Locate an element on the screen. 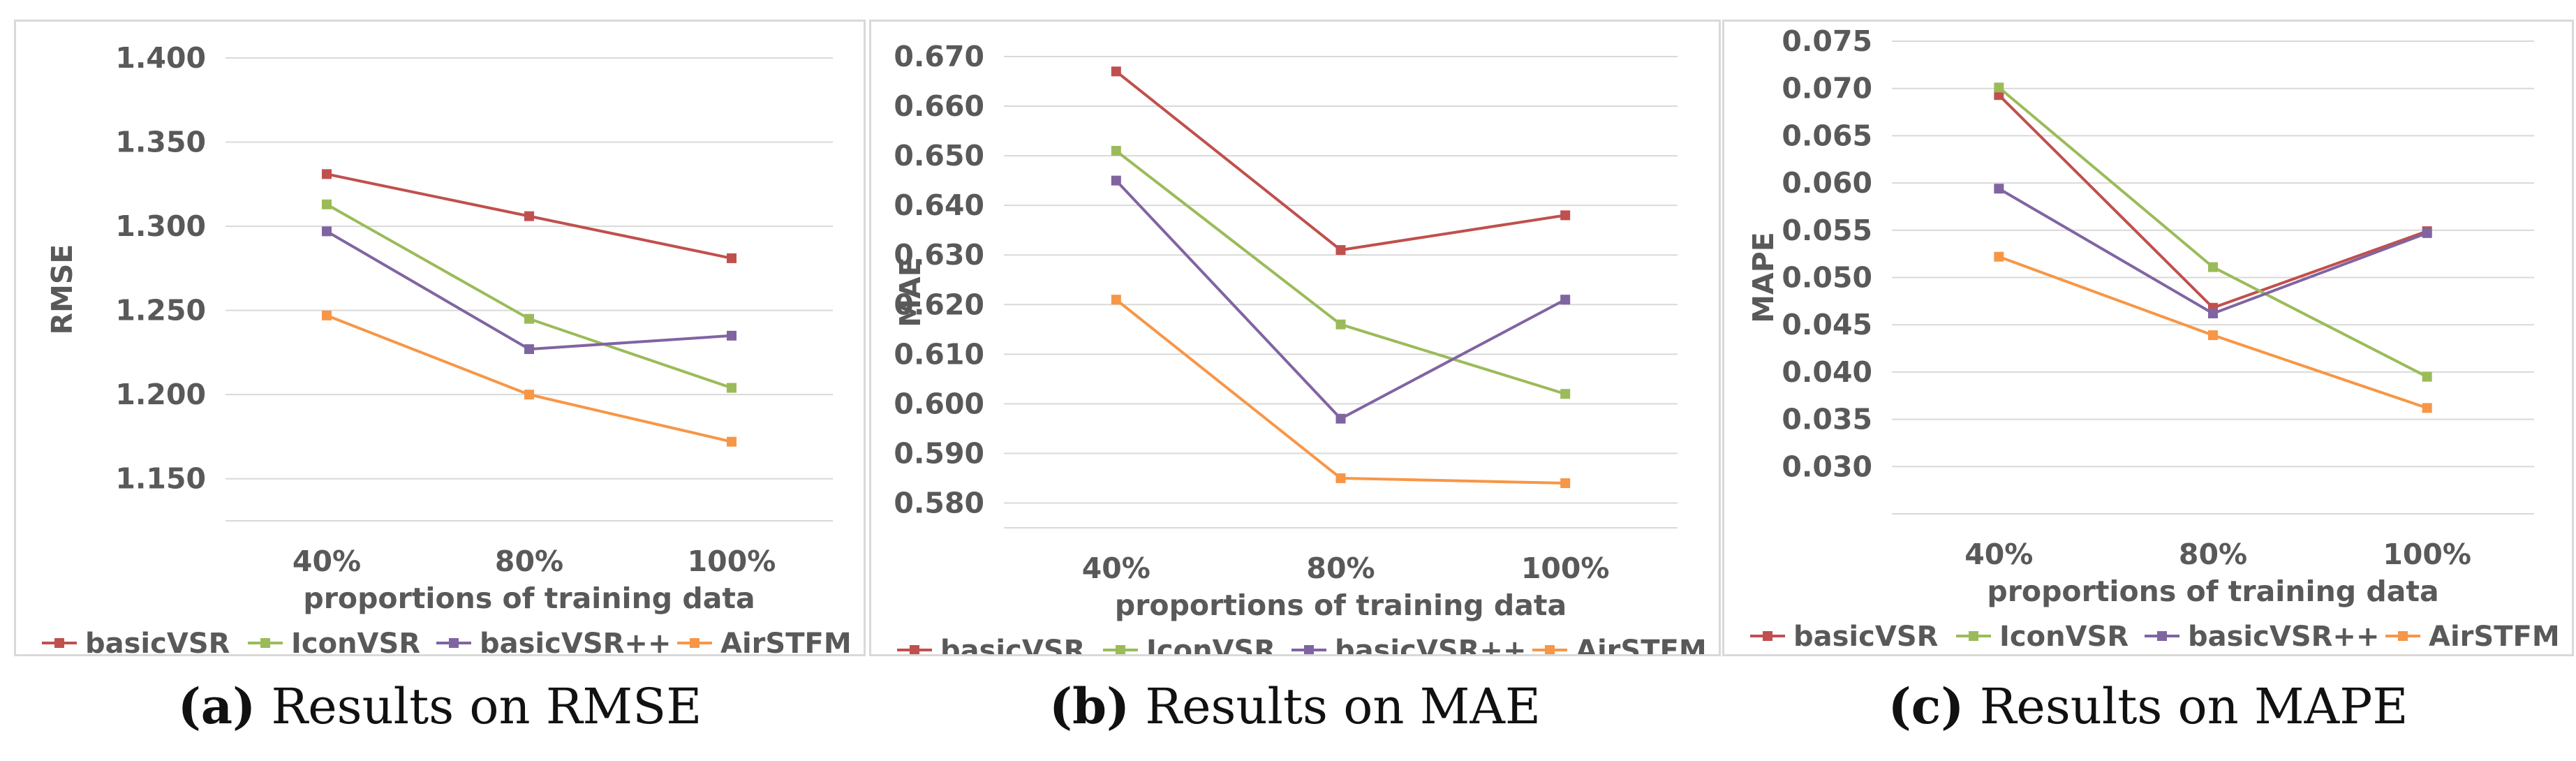 The width and height of the screenshot is (2576, 761). y-tick-label: 0.630 is located at coordinates (939, 255).